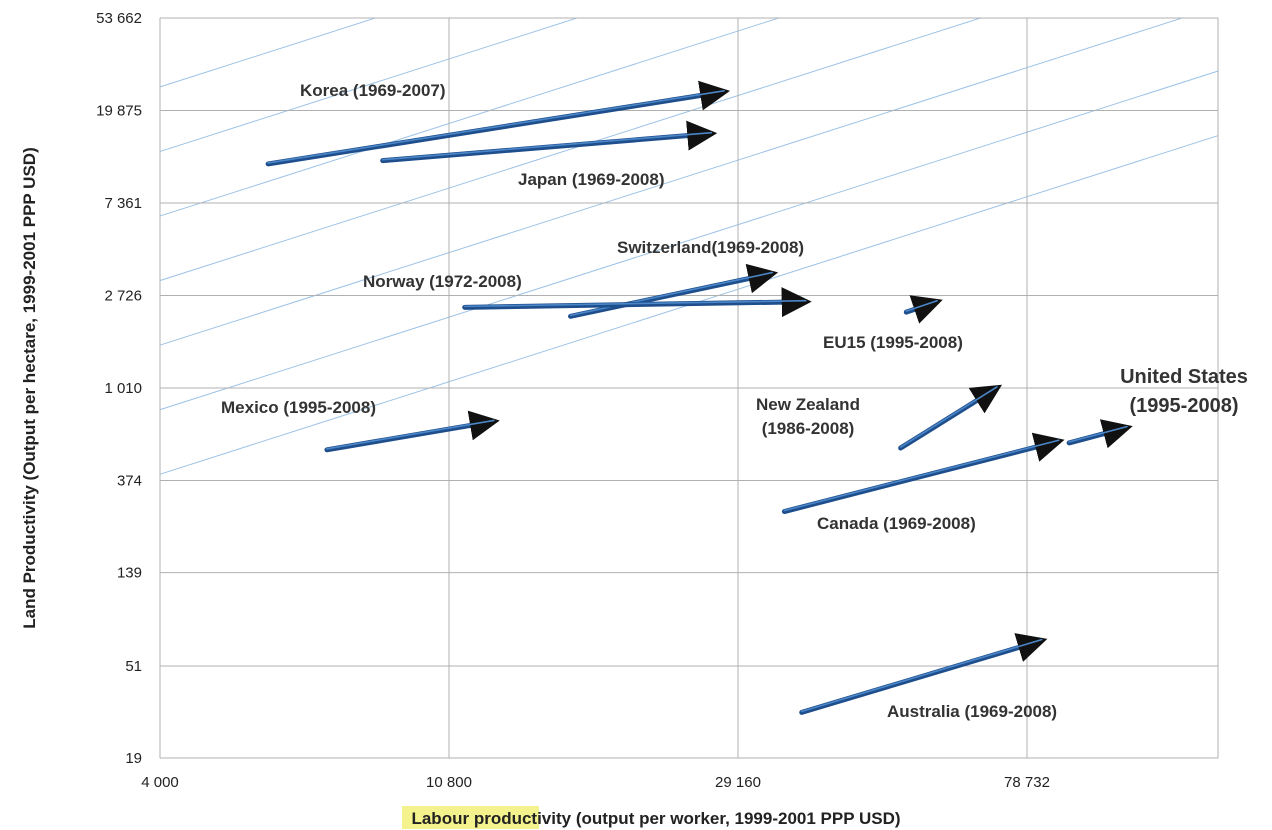 The height and width of the screenshot is (830, 1272). Describe the element at coordinates (119, 110) in the screenshot. I see `y-tick-label: 19 875` at that location.